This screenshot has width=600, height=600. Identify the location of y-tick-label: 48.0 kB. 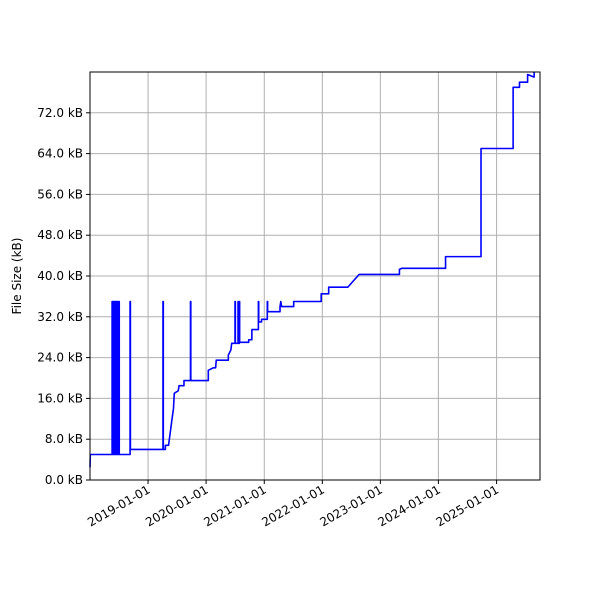
(60, 235).